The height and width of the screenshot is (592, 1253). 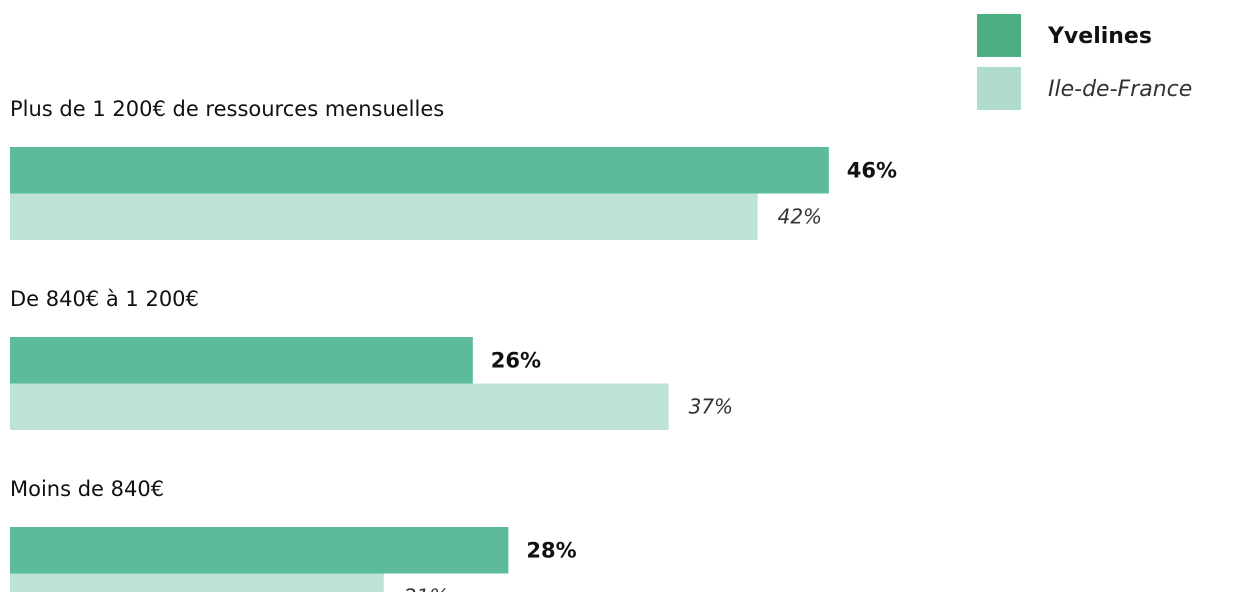 What do you see at coordinates (426, 588) in the screenshot?
I see `value-label: 21%` at bounding box center [426, 588].